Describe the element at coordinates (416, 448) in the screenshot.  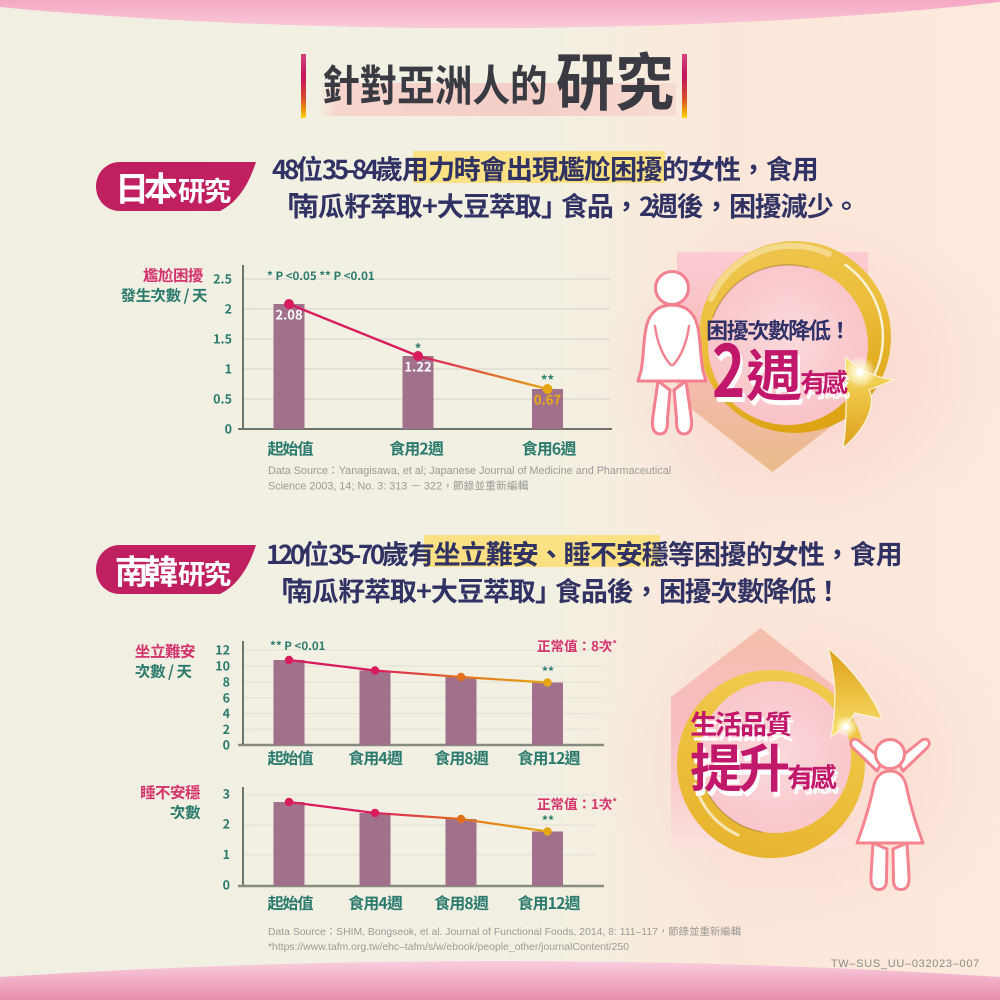
I see `svg-text: 食用2週` at that location.